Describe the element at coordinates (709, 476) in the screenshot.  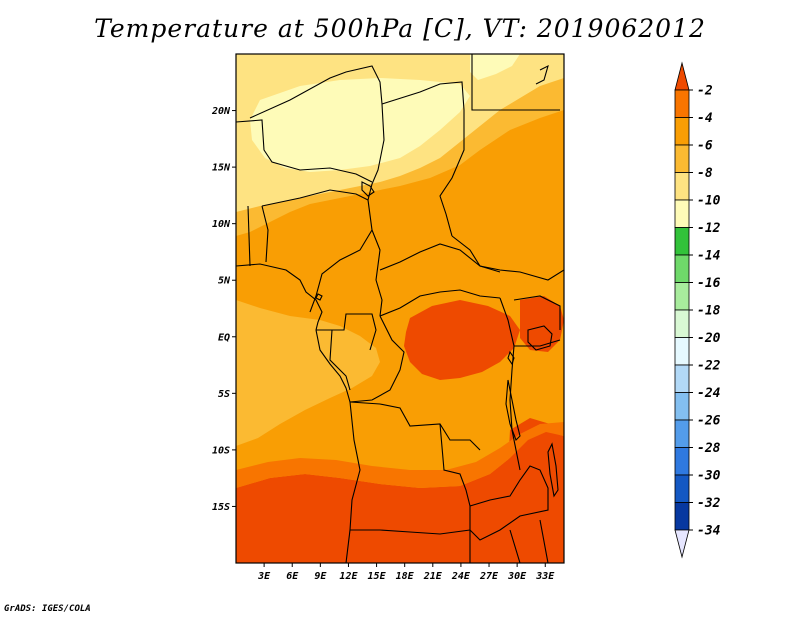
I see `colorbar-label: -30` at that location.